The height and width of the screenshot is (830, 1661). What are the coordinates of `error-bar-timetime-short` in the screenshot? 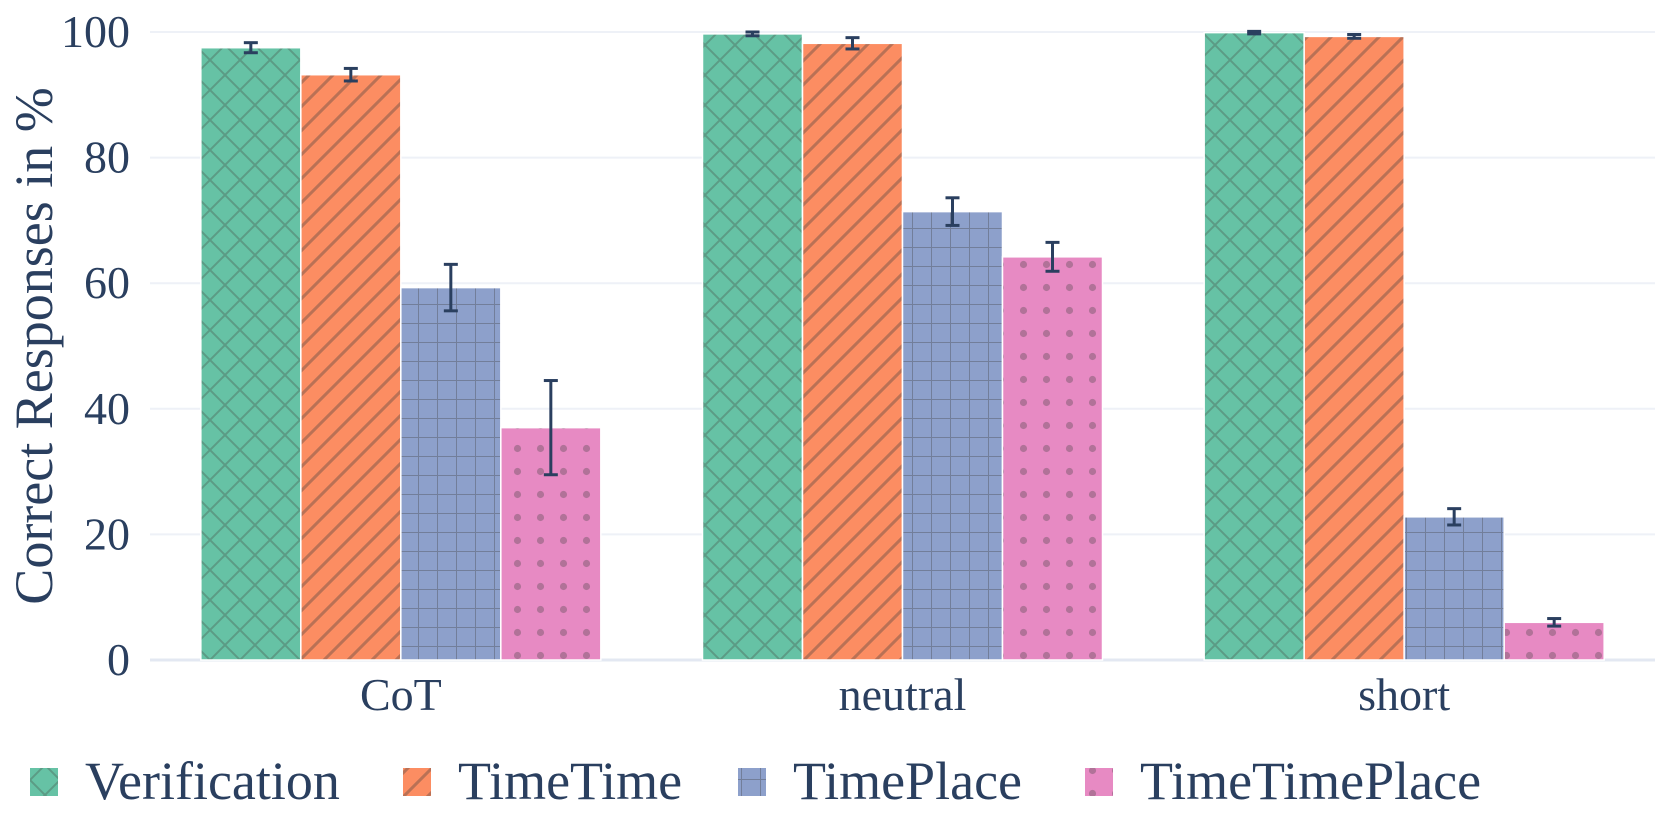 It's located at (1354, 36).